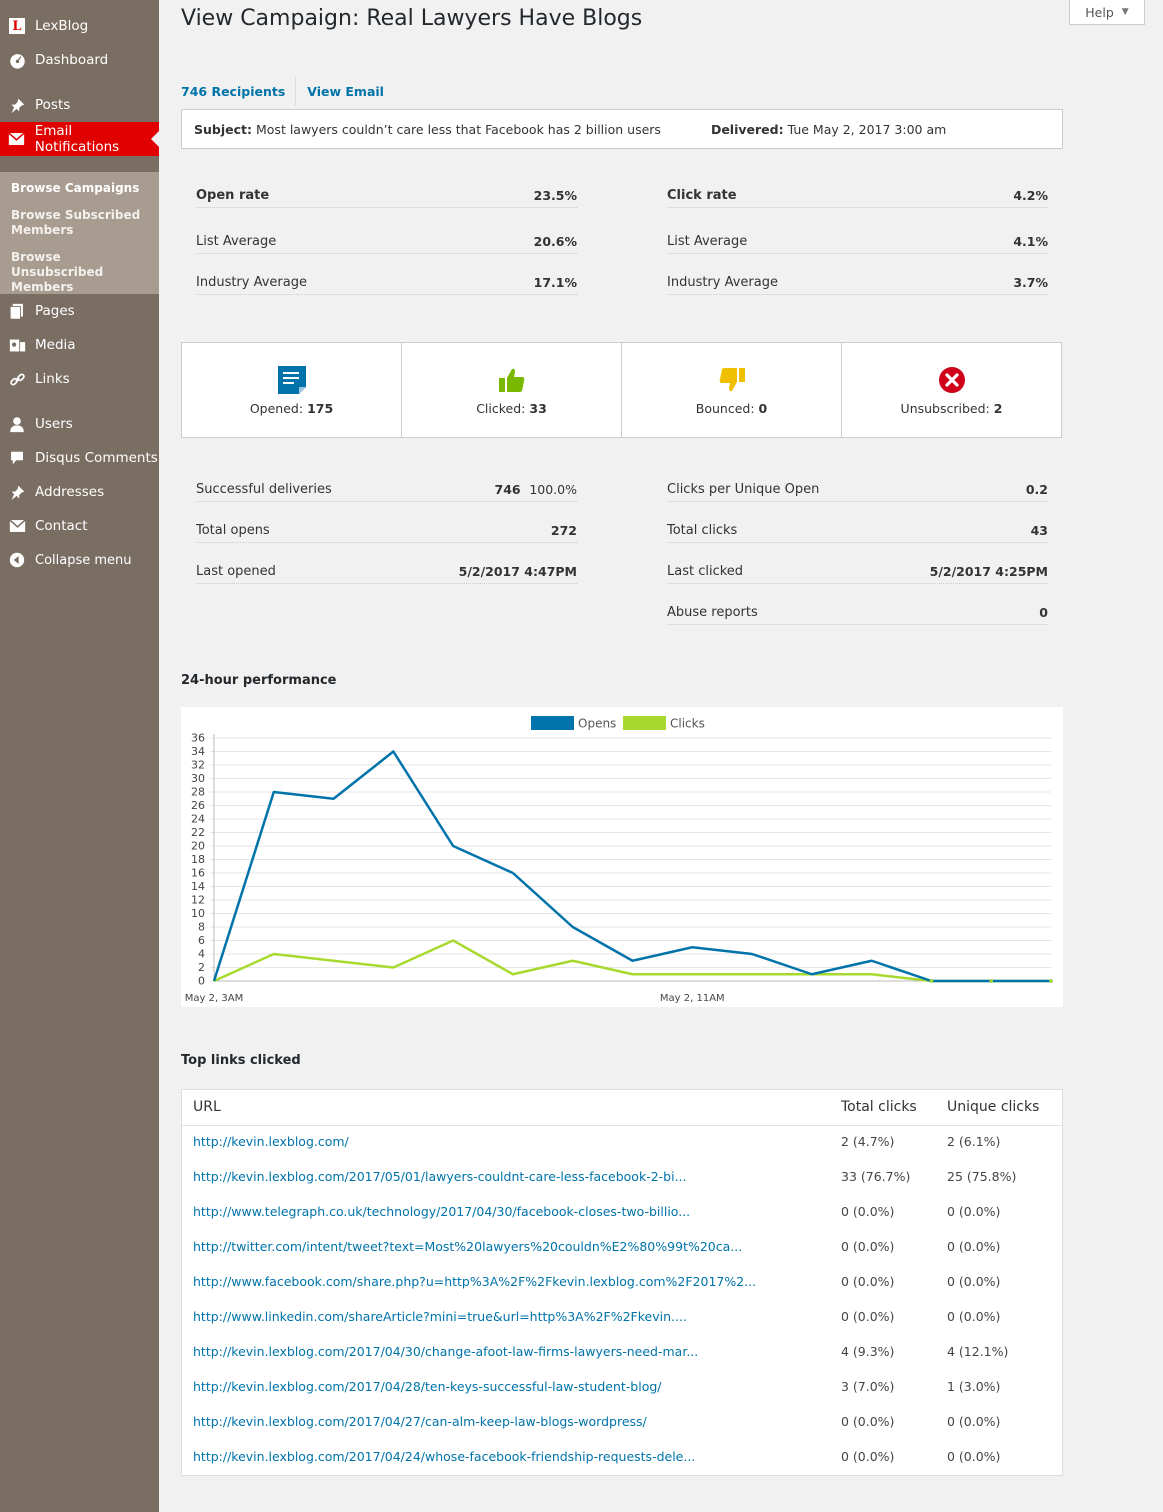 This screenshot has width=1163, height=1512. I want to click on sidebar-item-pages: Pages, so click(79, 311).